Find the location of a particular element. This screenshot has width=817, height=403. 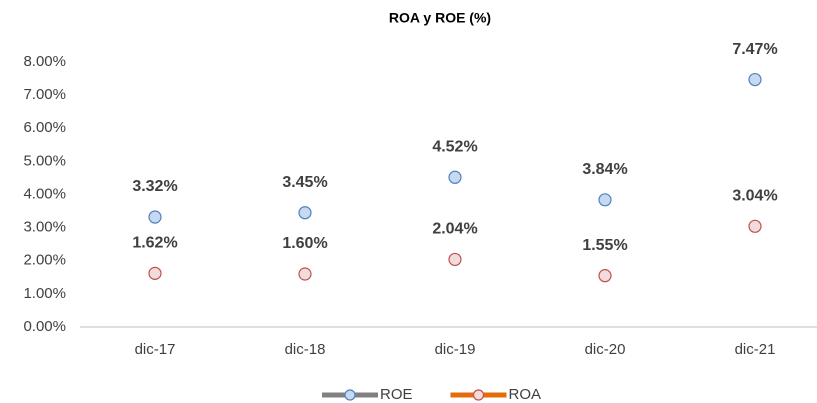

y-tick-label: 3.00% is located at coordinates (44, 227).